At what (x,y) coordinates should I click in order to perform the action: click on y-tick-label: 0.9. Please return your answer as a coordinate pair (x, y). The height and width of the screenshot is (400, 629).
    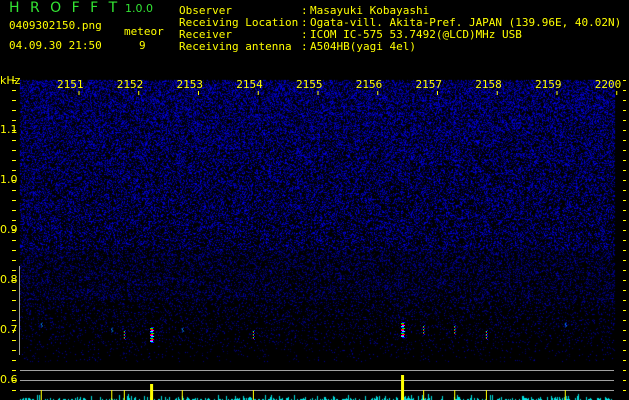
    Looking at the image, I should click on (9, 229).